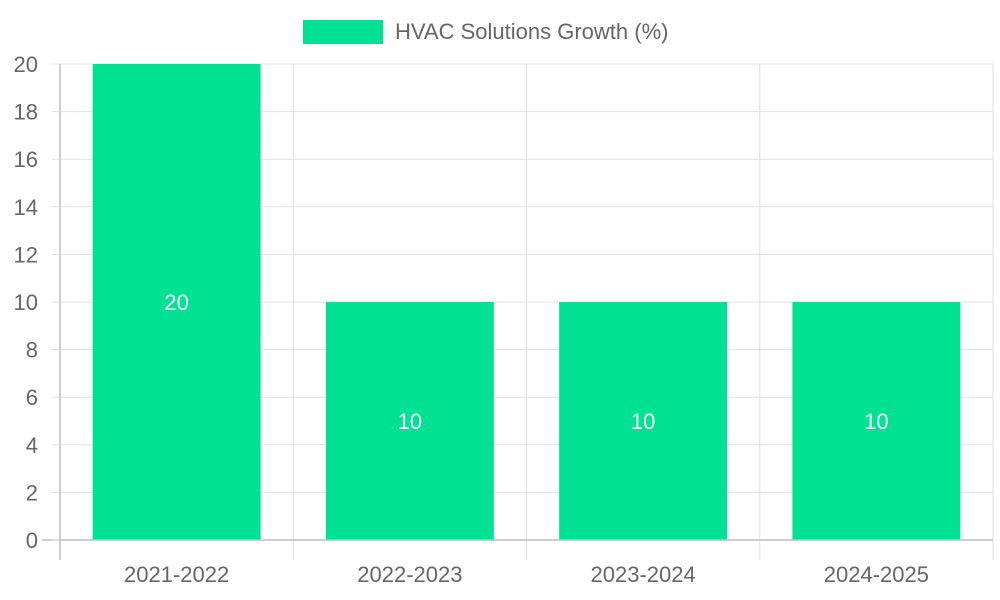 Image resolution: width=1000 pixels, height=600 pixels. What do you see at coordinates (409, 574) in the screenshot?
I see `x-tick-label: 2022-2023` at bounding box center [409, 574].